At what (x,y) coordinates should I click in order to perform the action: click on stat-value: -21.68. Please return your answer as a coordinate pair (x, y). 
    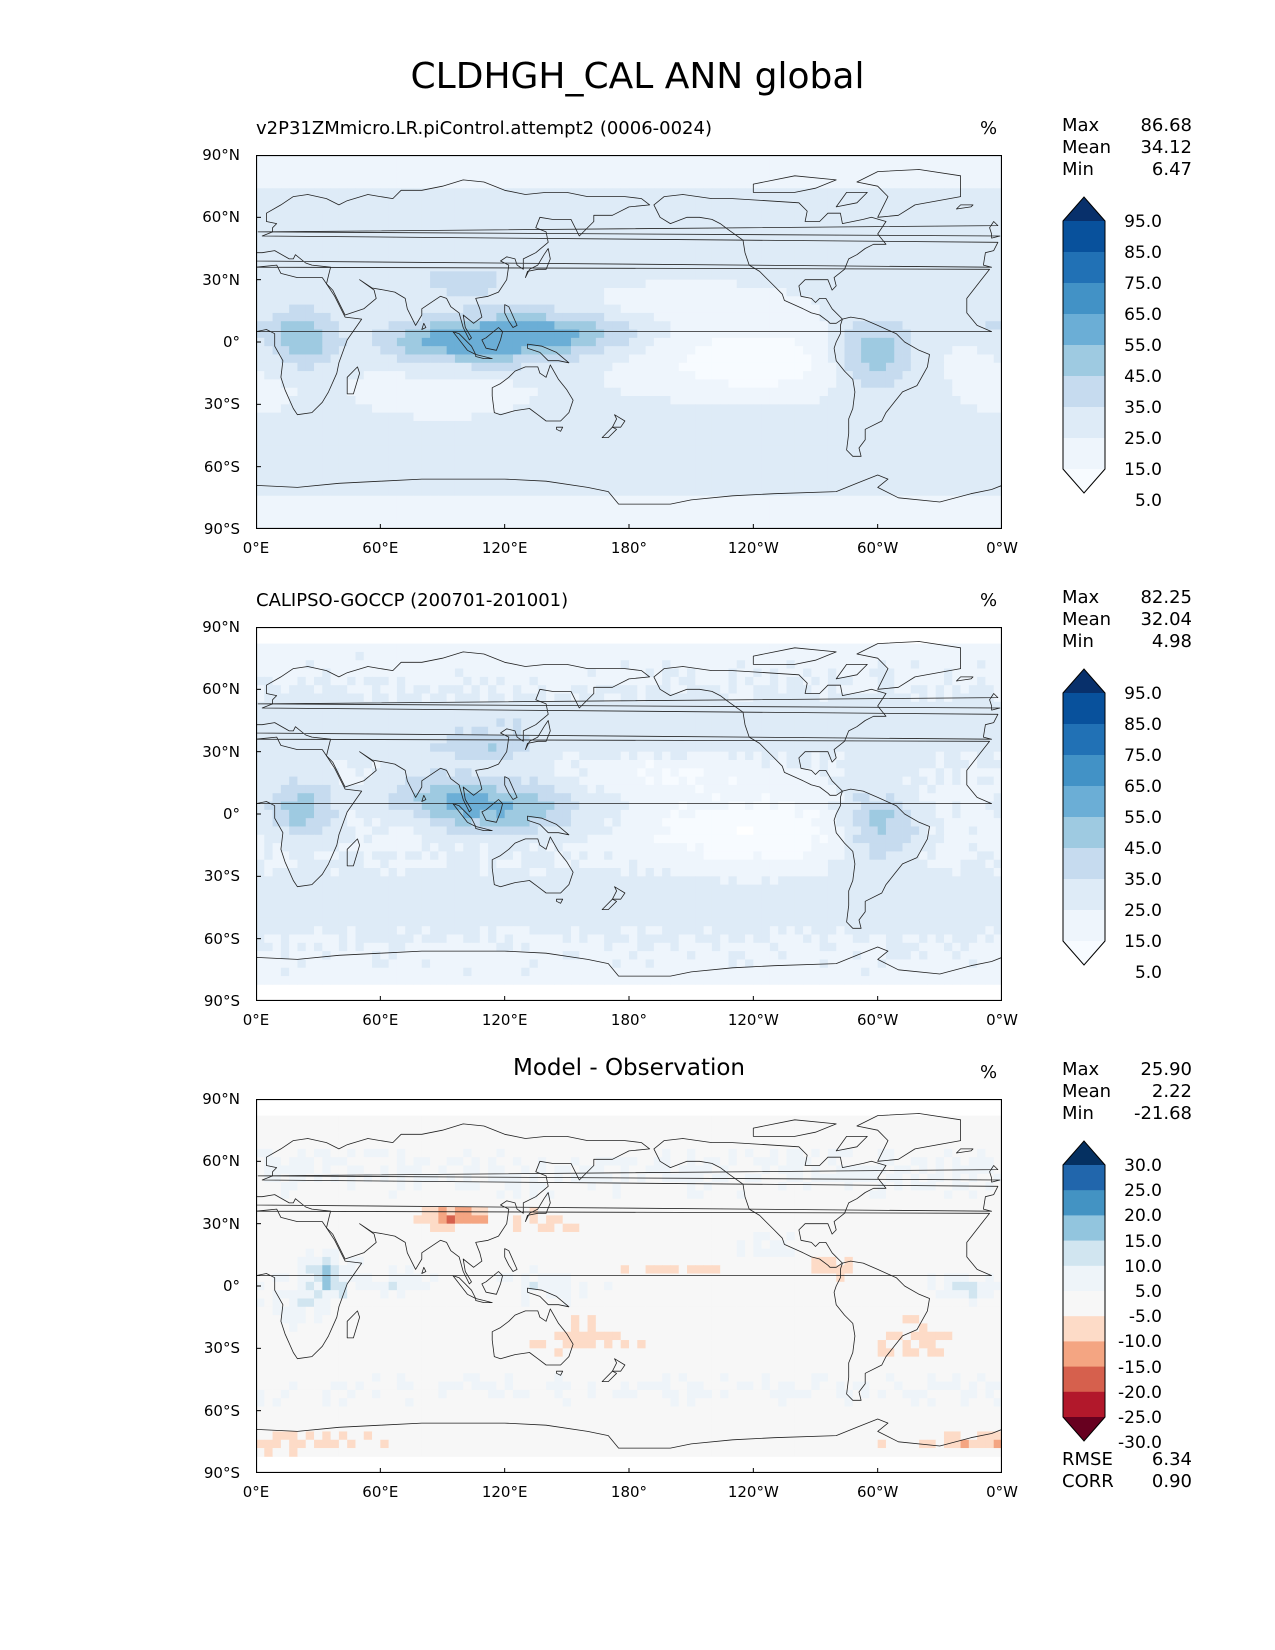
    Looking at the image, I should click on (1162, 1113).